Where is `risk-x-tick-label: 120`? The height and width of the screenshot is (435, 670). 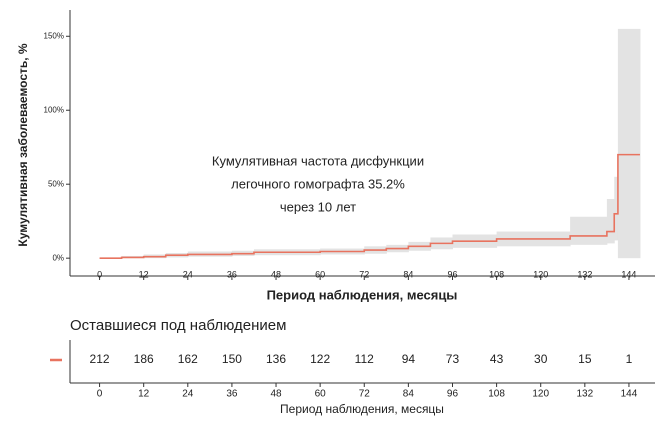
risk-x-tick-label: 120 is located at coordinates (540, 394).